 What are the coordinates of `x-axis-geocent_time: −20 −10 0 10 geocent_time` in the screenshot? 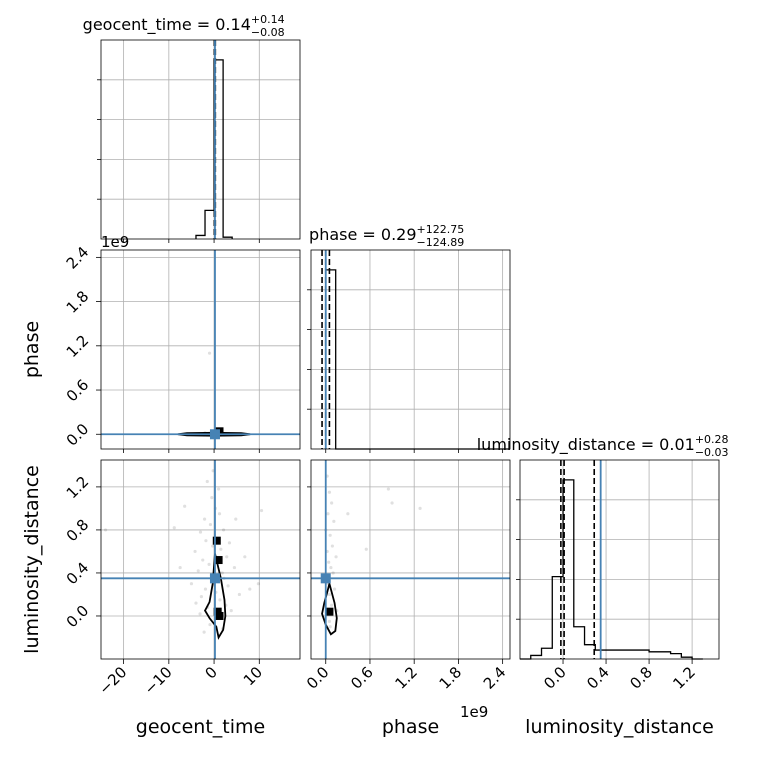 It's located at (180, 698).